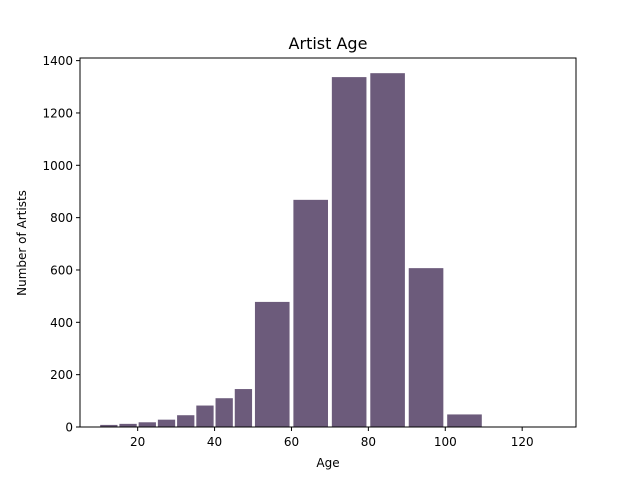 The image size is (640, 480). I want to click on x-tick-label: 60, so click(291, 442).